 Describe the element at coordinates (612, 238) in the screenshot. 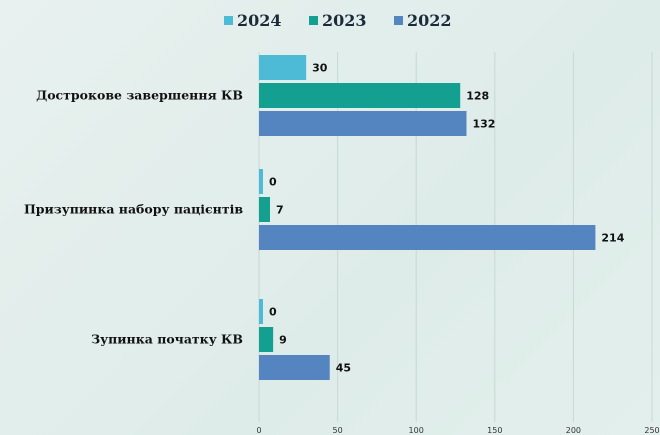

I see `data-label: 214` at that location.